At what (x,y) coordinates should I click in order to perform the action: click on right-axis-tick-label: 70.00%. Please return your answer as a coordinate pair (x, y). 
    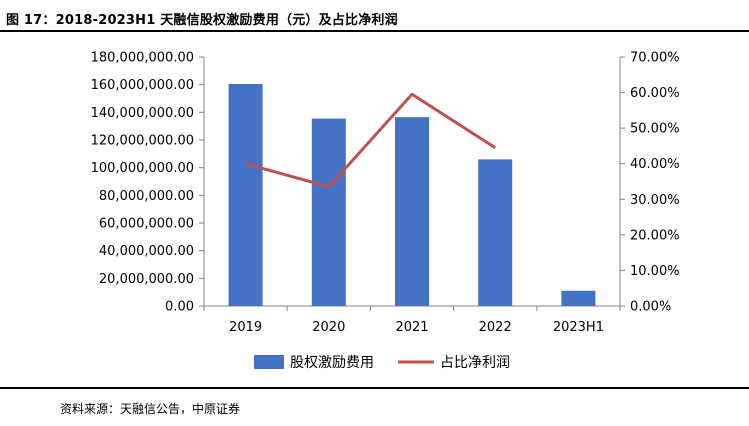
    Looking at the image, I should click on (655, 58).